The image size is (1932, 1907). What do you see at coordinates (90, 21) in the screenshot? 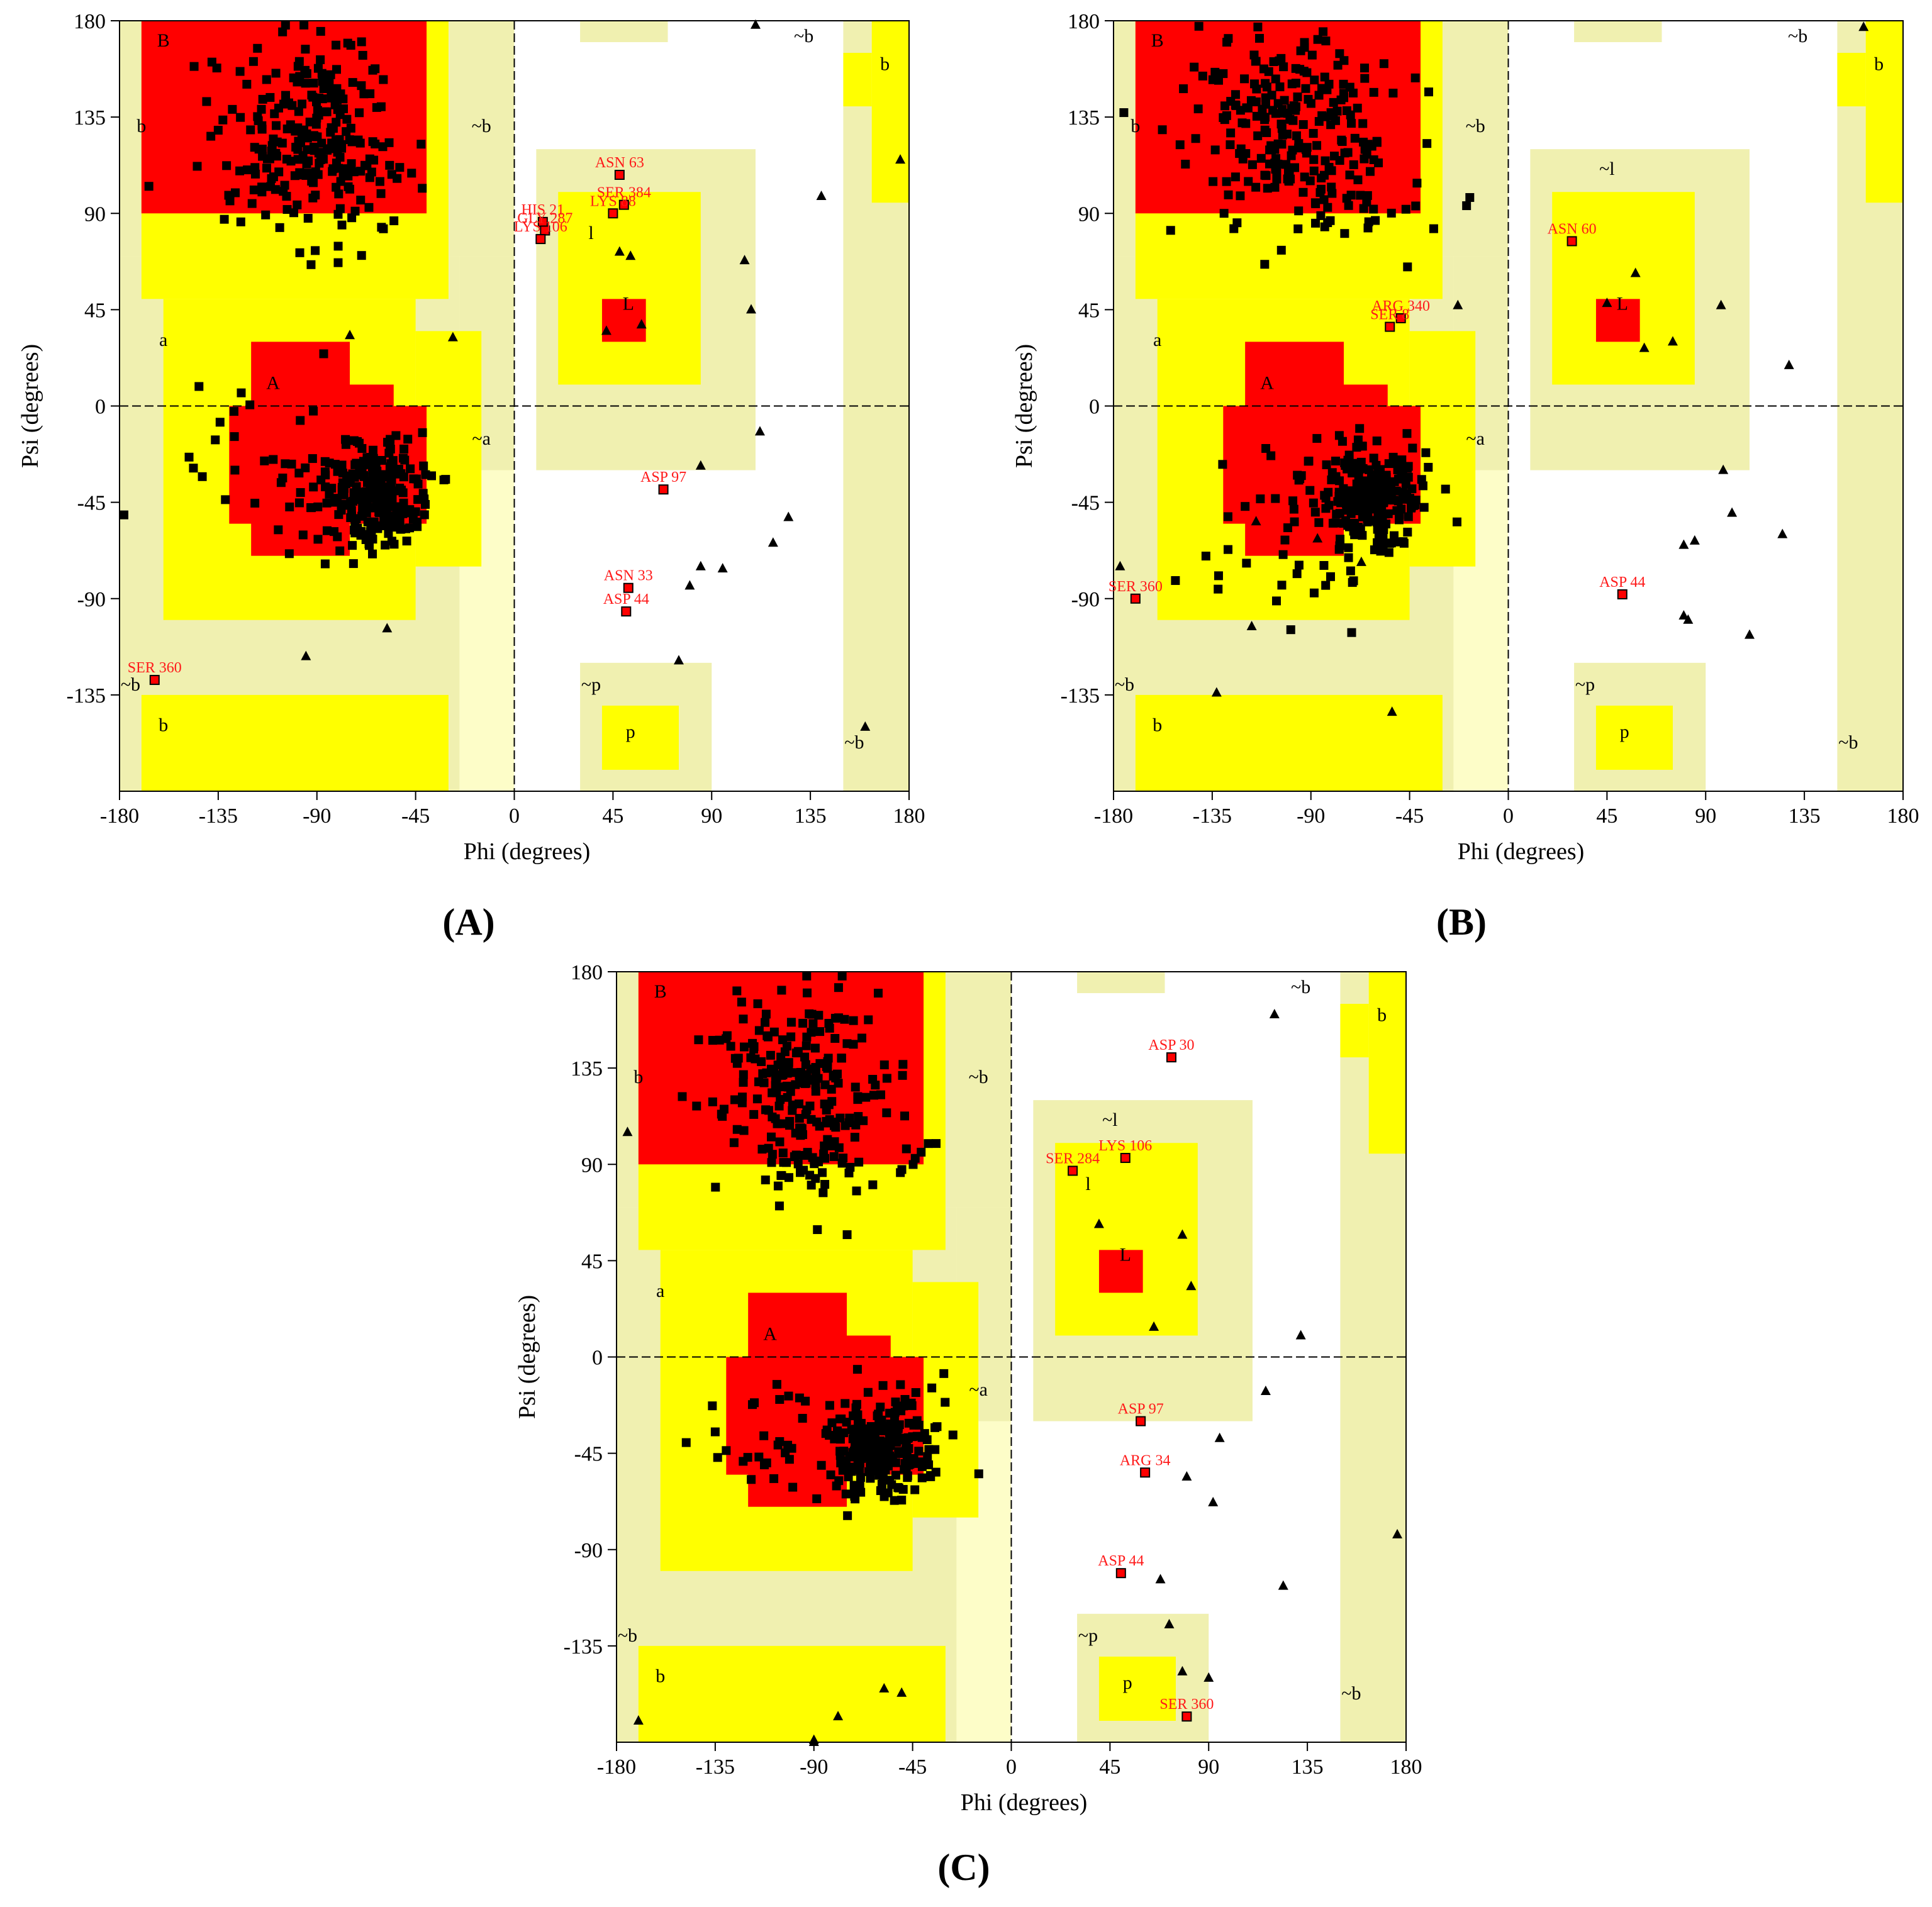
I see `y-tick-label: 180` at bounding box center [90, 21].